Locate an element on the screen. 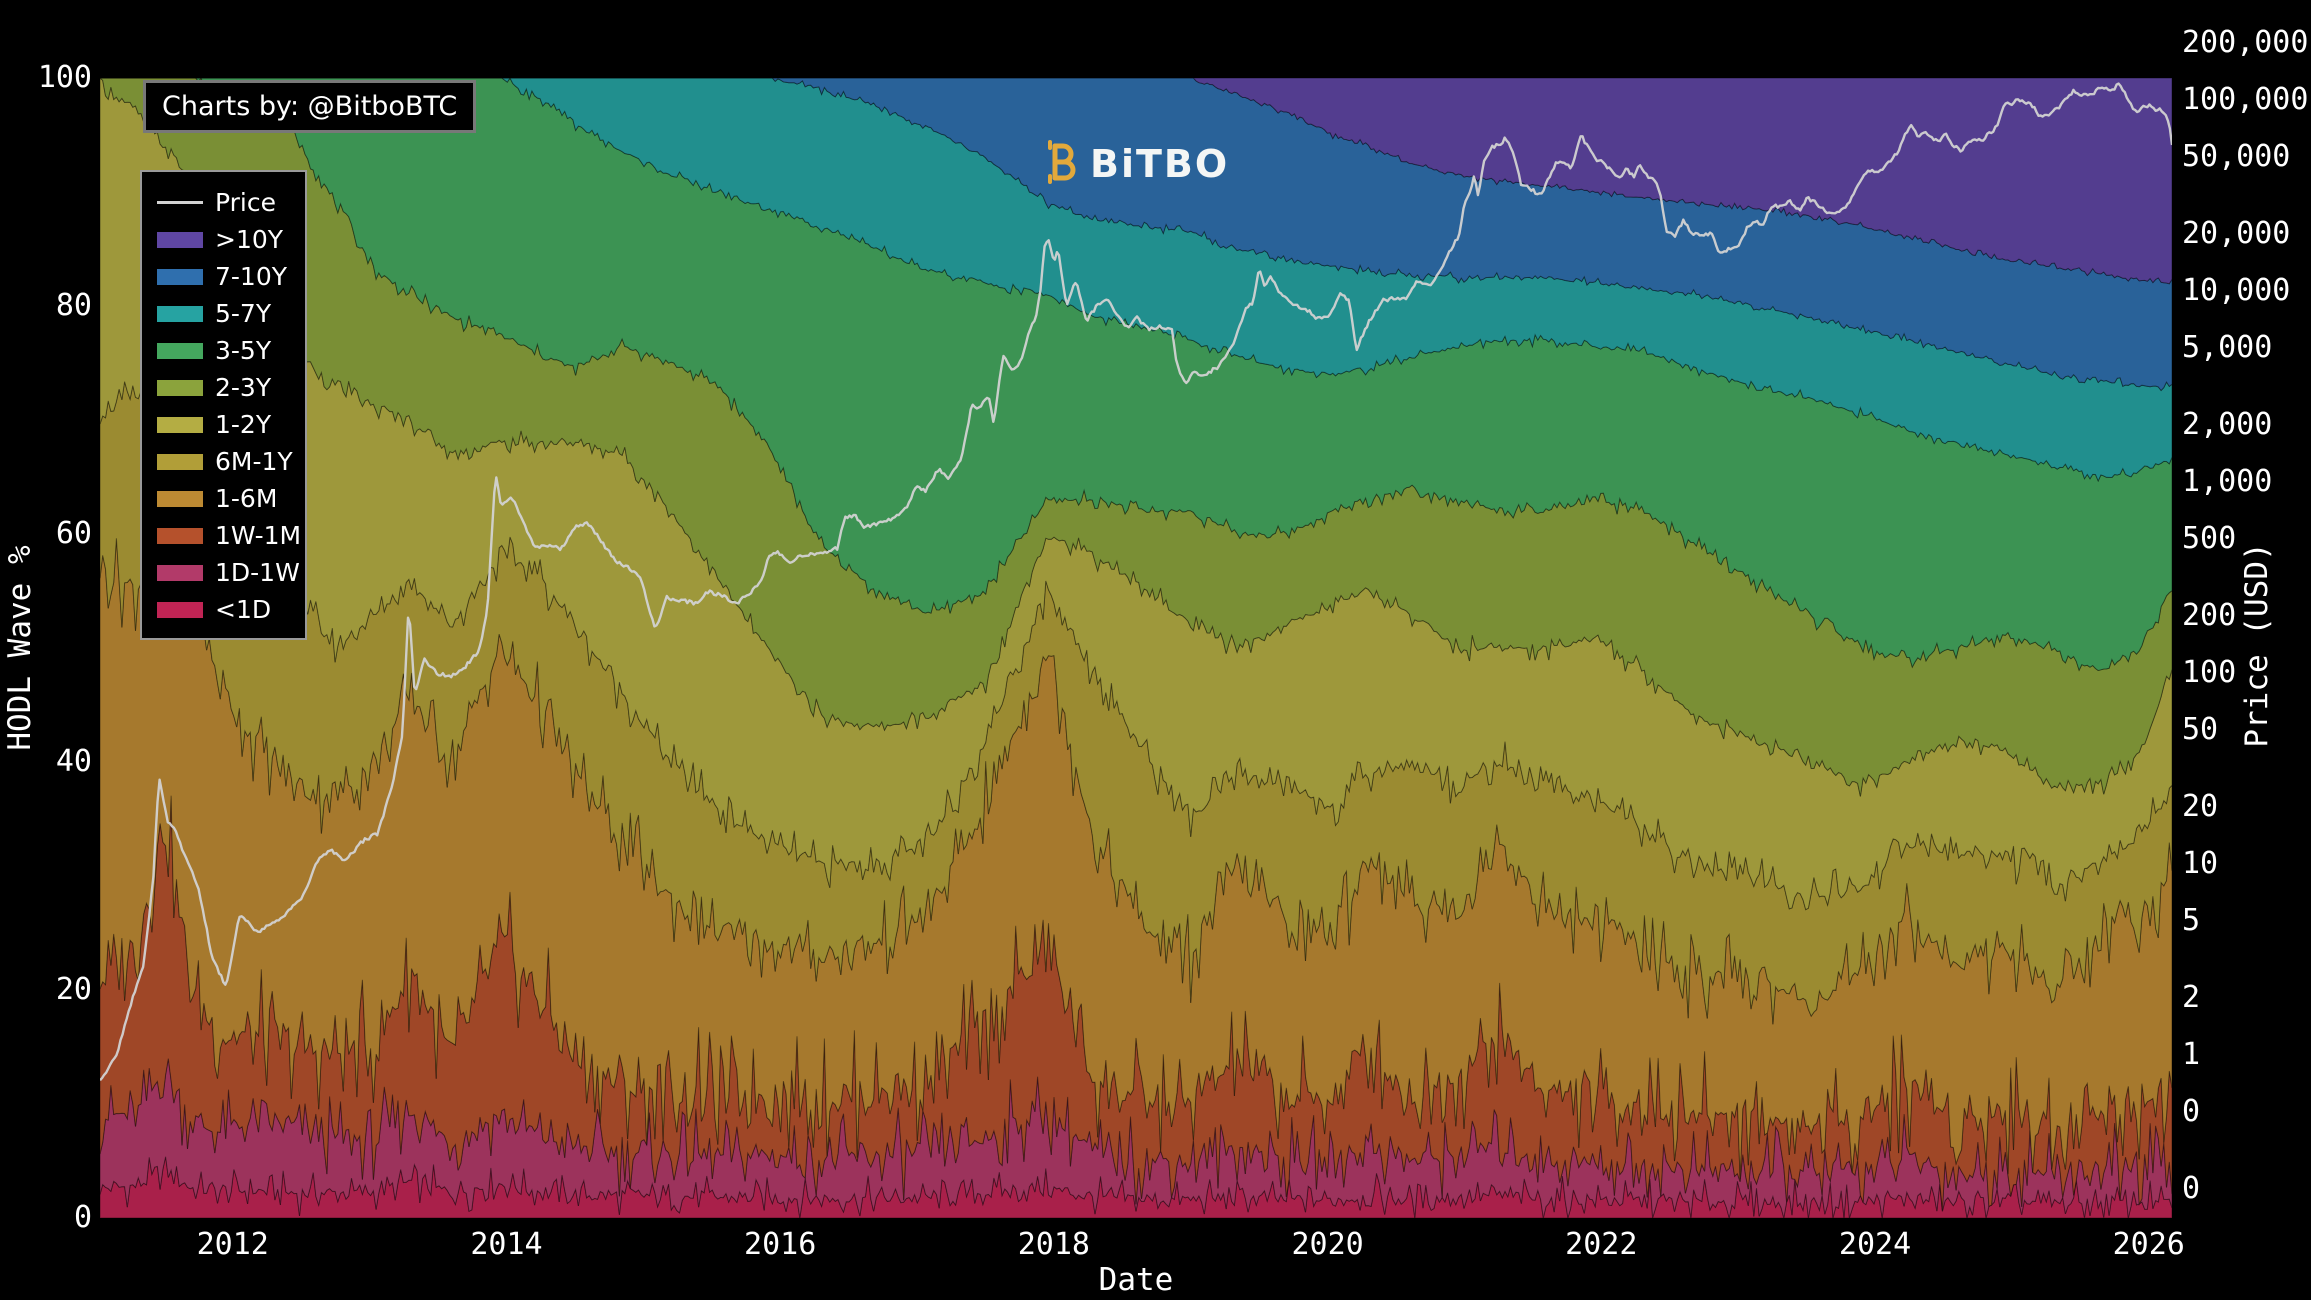 This screenshot has width=2311, height=1300. left-tick-80: 80 is located at coordinates (73, 305).